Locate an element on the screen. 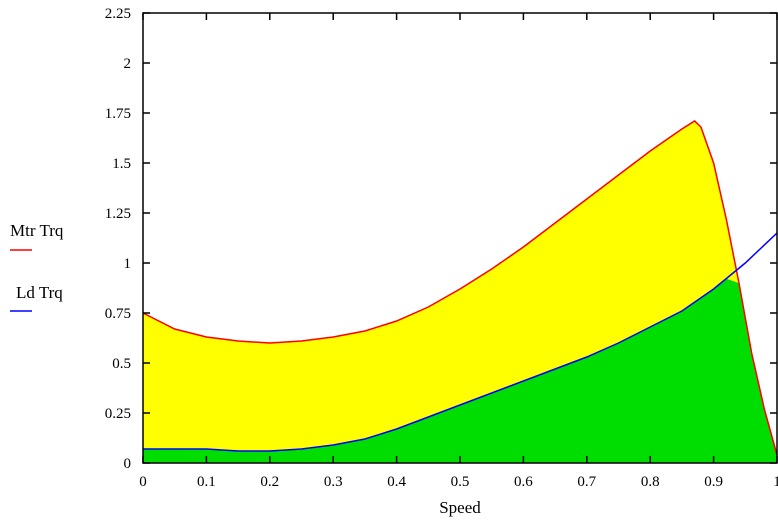 The image size is (778, 520). x-tick-label: 0.6 is located at coordinates (523, 482).